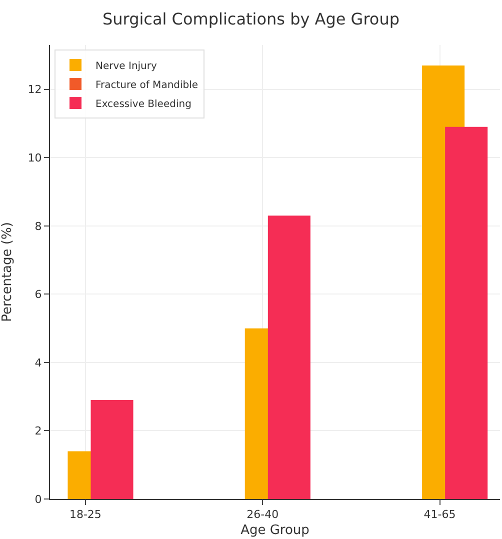  What do you see at coordinates (440, 515) in the screenshot?
I see `x-tick-label: 41-65` at bounding box center [440, 515].